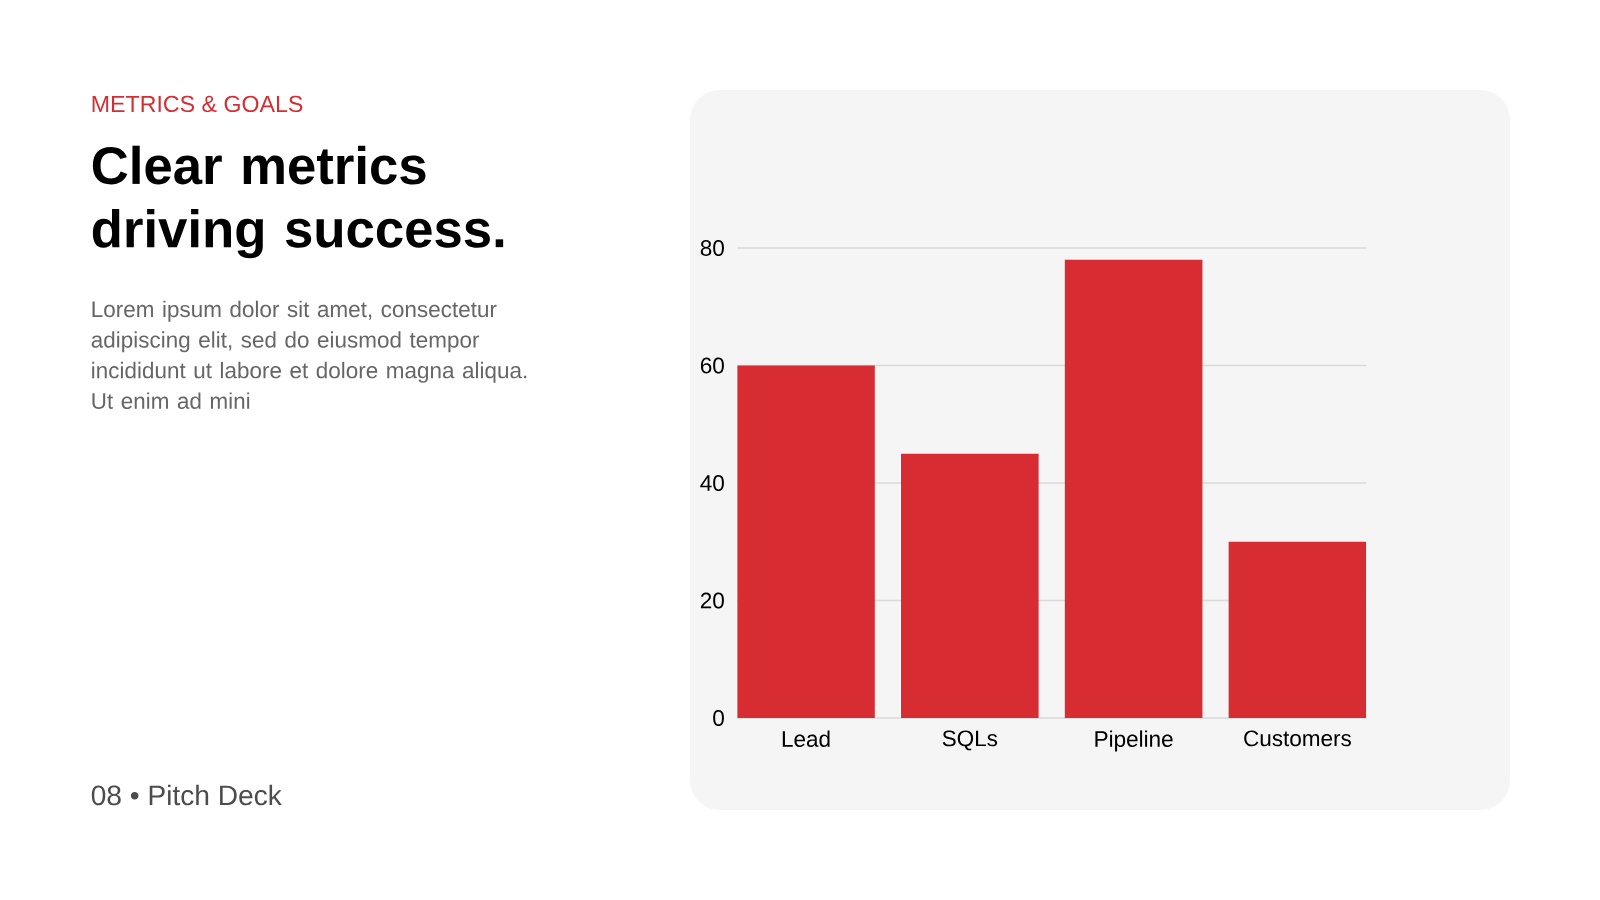 The height and width of the screenshot is (900, 1600). What do you see at coordinates (197, 104) in the screenshot?
I see `text: METRICS & GOALS` at bounding box center [197, 104].